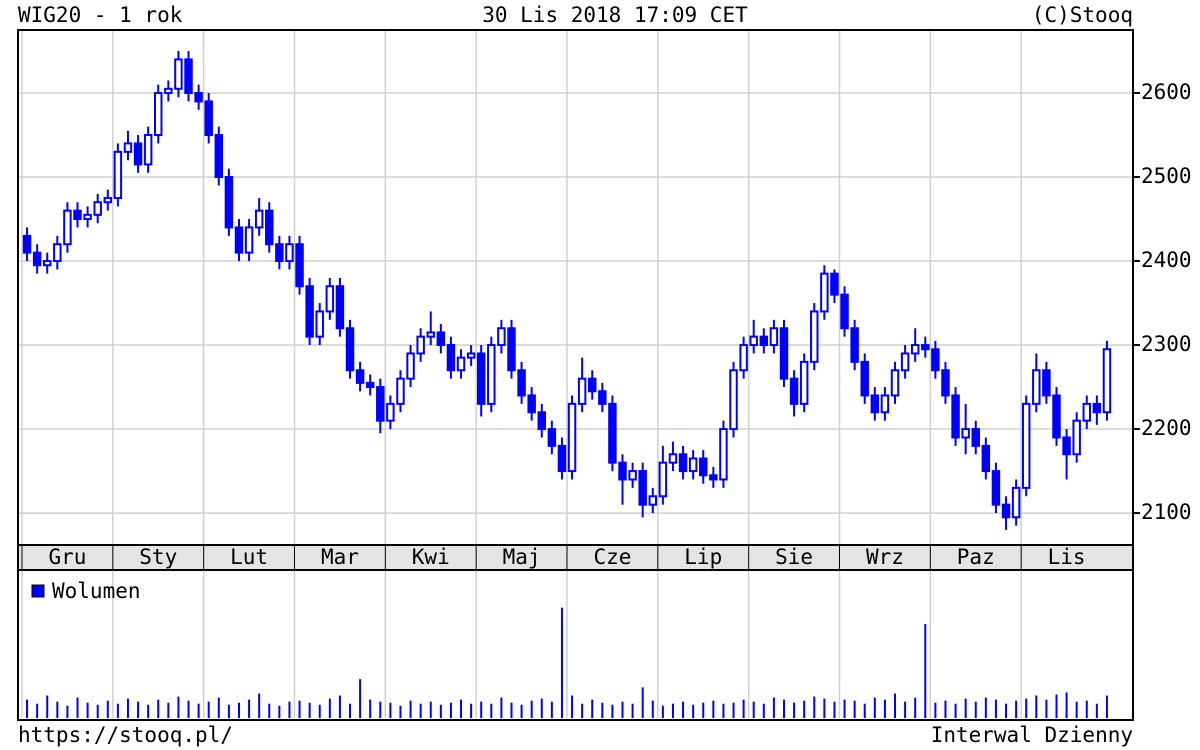 The height and width of the screenshot is (750, 1200). Describe the element at coordinates (1067, 557) in the screenshot. I see `x-tick-label: Lis` at that location.